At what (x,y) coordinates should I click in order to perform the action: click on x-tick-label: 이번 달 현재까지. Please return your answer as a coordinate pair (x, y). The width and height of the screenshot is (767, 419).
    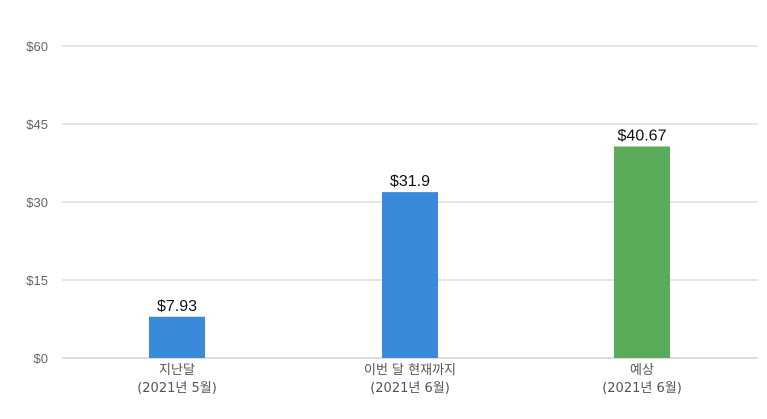
    Looking at the image, I should click on (410, 370).